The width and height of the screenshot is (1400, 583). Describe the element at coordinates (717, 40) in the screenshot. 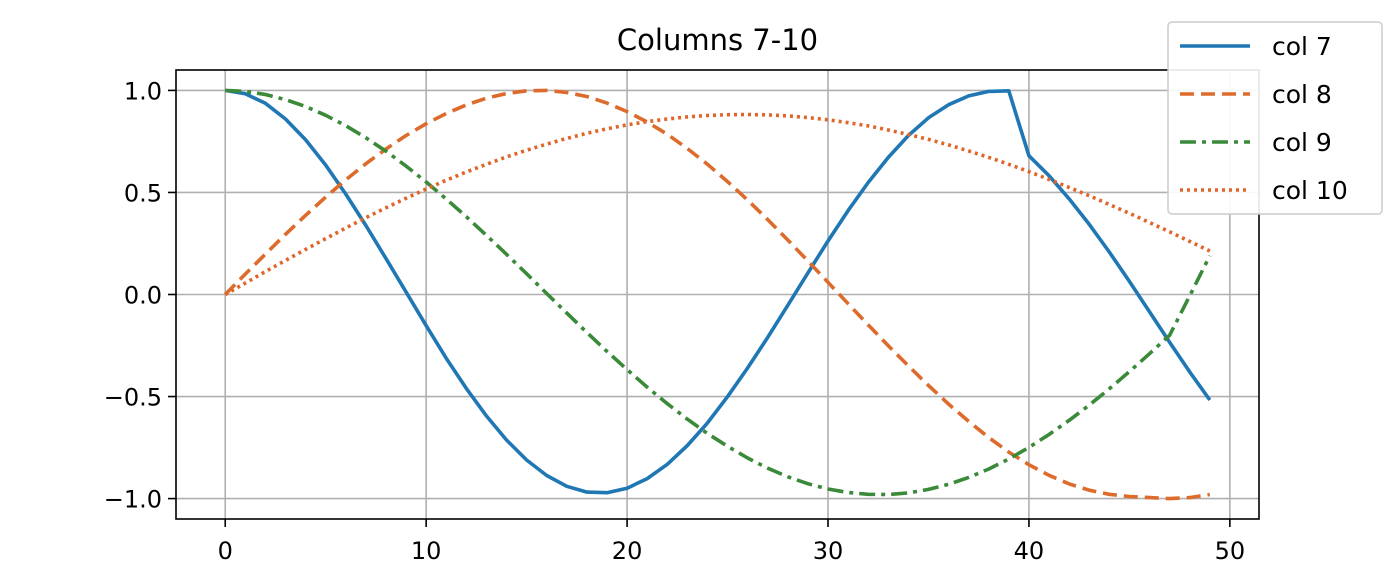

I see `chart-title: Columns 7-10` at that location.